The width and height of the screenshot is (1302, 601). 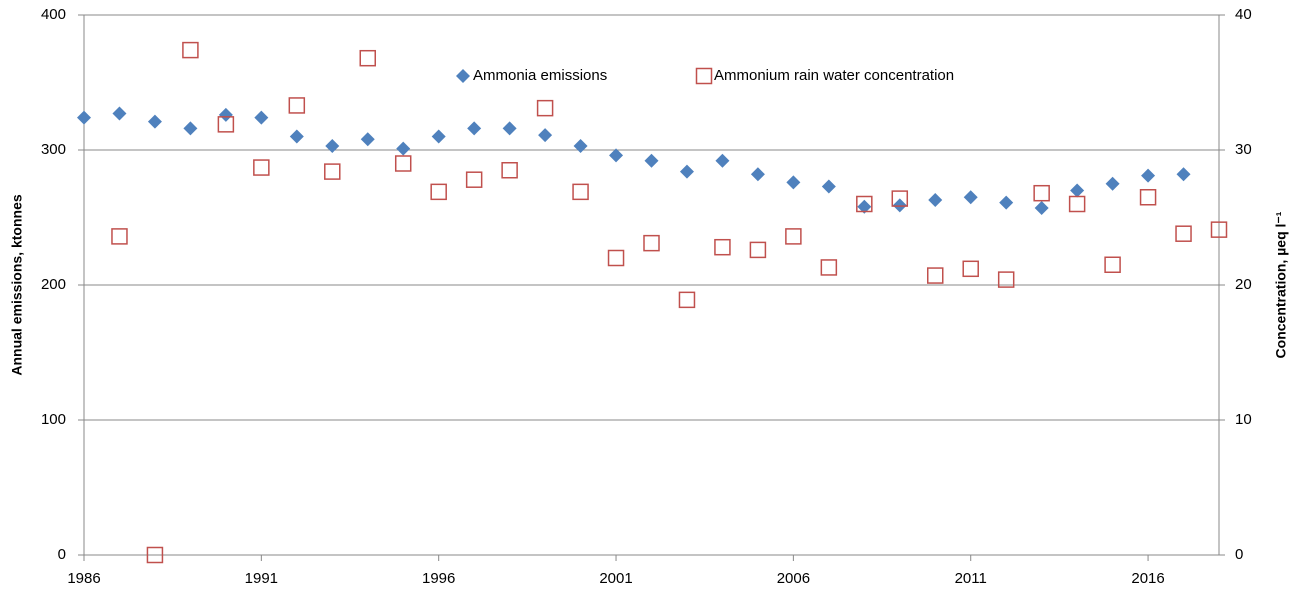 What do you see at coordinates (1243, 14) in the screenshot?
I see `y2-tick-label: 40` at bounding box center [1243, 14].